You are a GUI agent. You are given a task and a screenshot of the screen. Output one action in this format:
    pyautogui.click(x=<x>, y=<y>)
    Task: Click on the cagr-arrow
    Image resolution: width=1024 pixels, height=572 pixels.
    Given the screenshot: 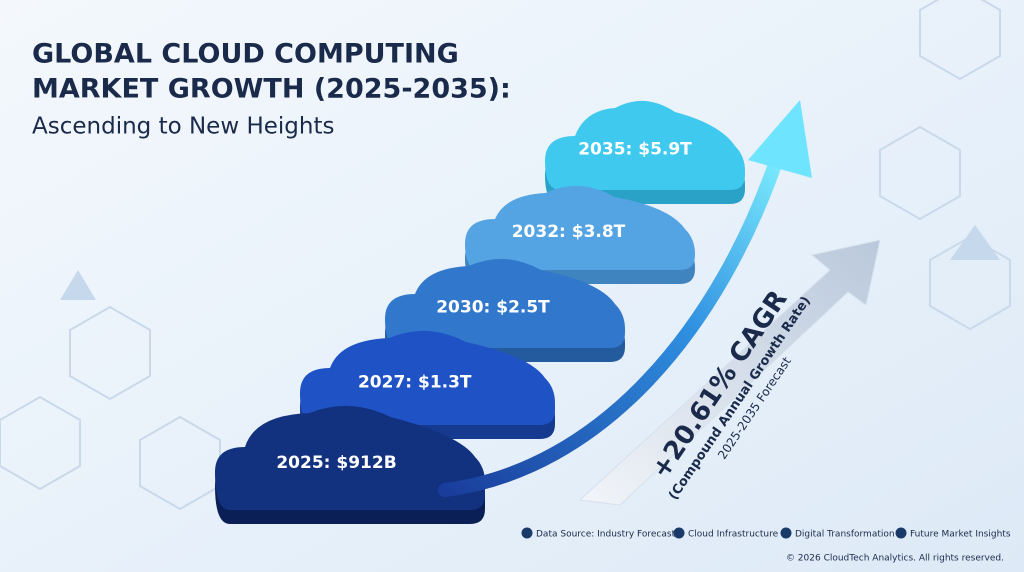 What is the action you would take?
    pyautogui.click(x=729, y=372)
    